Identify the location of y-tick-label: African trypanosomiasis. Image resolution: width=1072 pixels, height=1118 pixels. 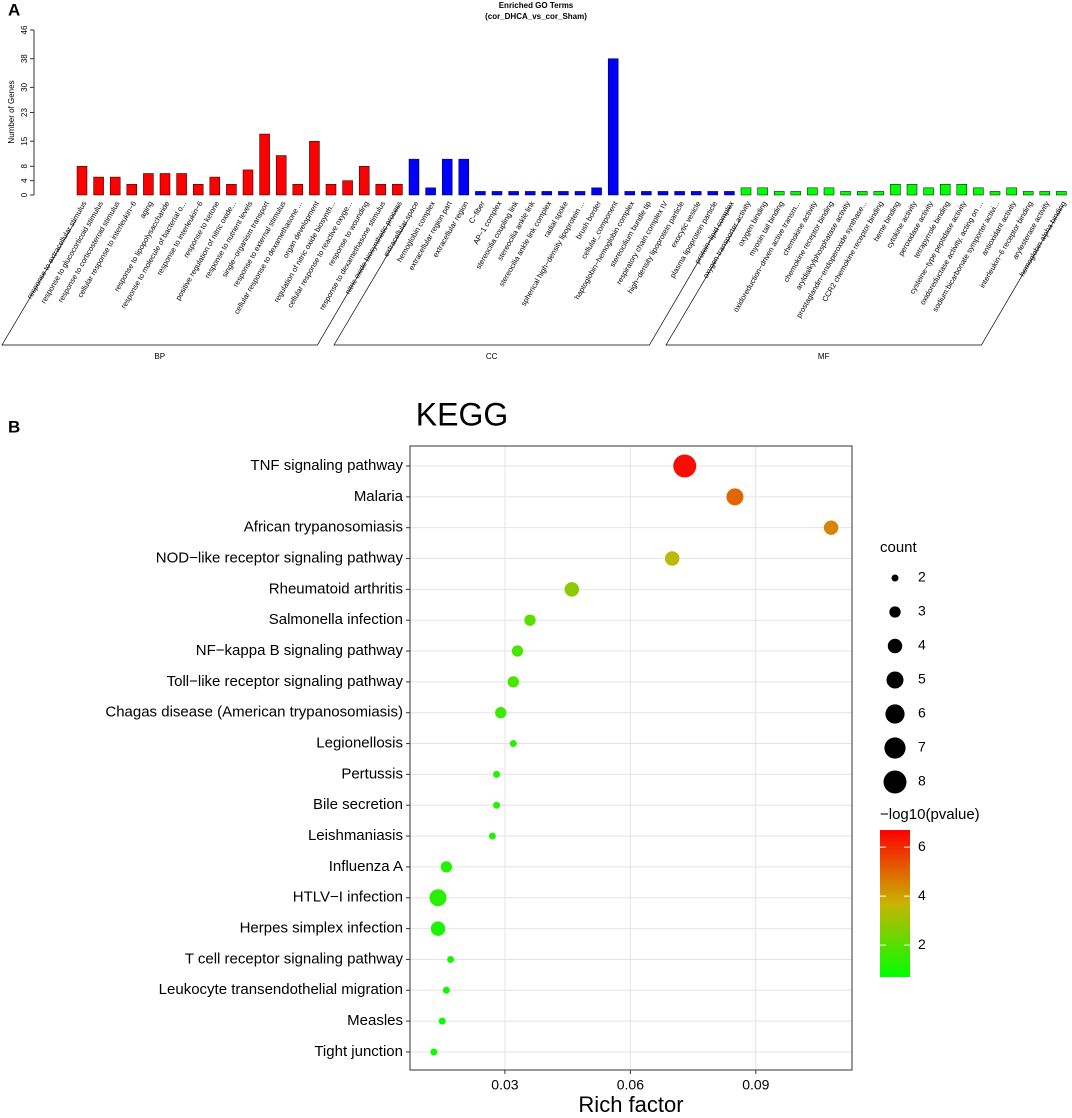
(323, 527).